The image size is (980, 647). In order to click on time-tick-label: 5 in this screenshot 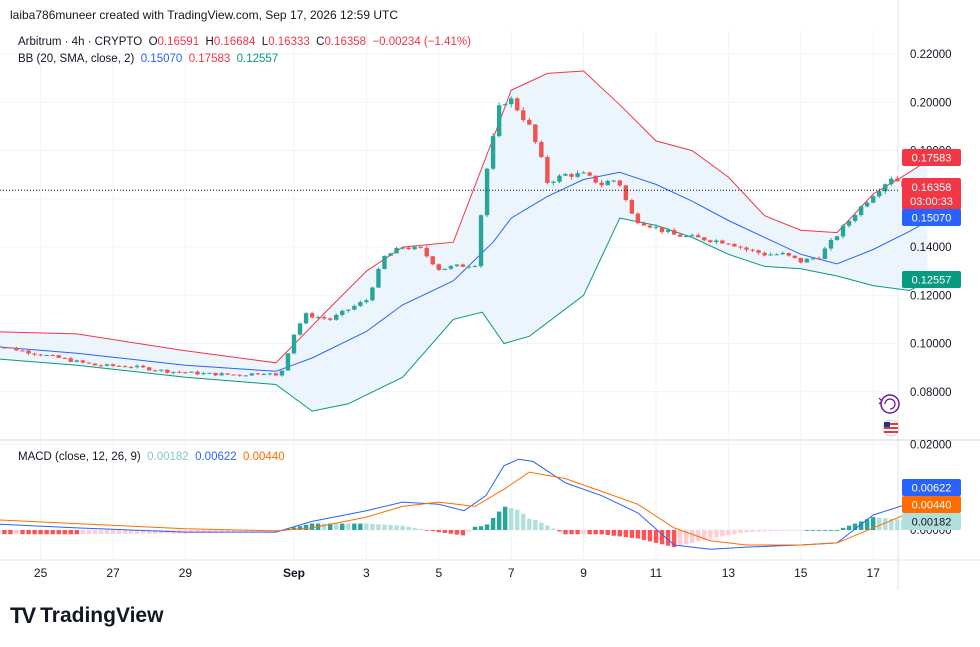, I will do `click(438, 573)`.